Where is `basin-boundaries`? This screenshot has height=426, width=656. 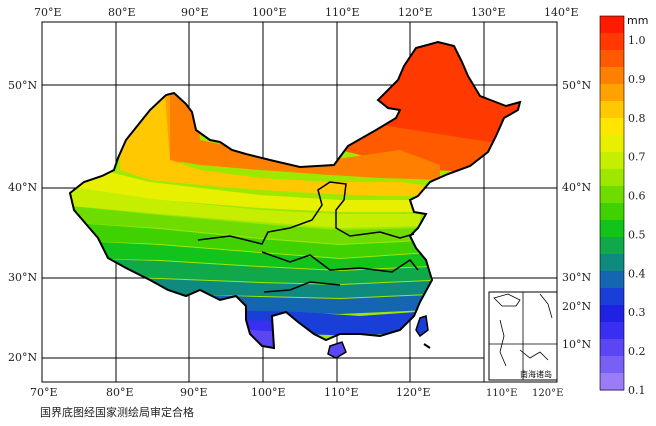 basin-boundaries is located at coordinates (308, 237).